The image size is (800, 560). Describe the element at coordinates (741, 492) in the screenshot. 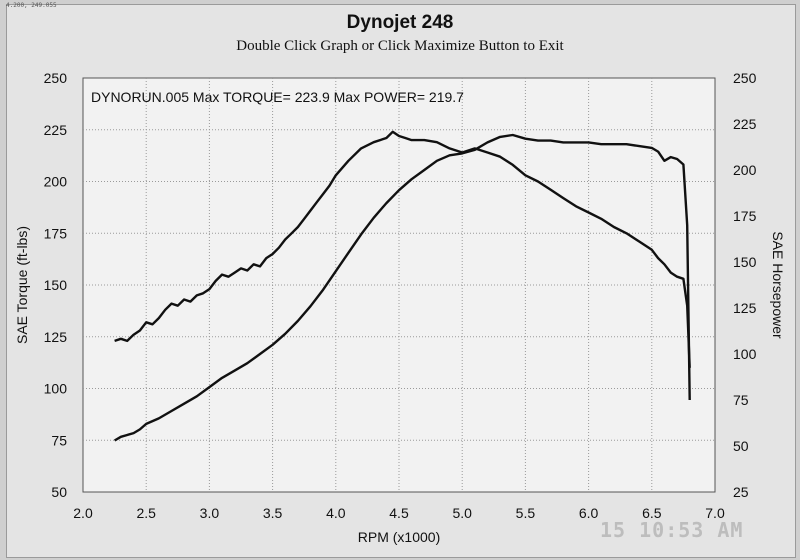

I see `y-tick-label-right: 25` at that location.